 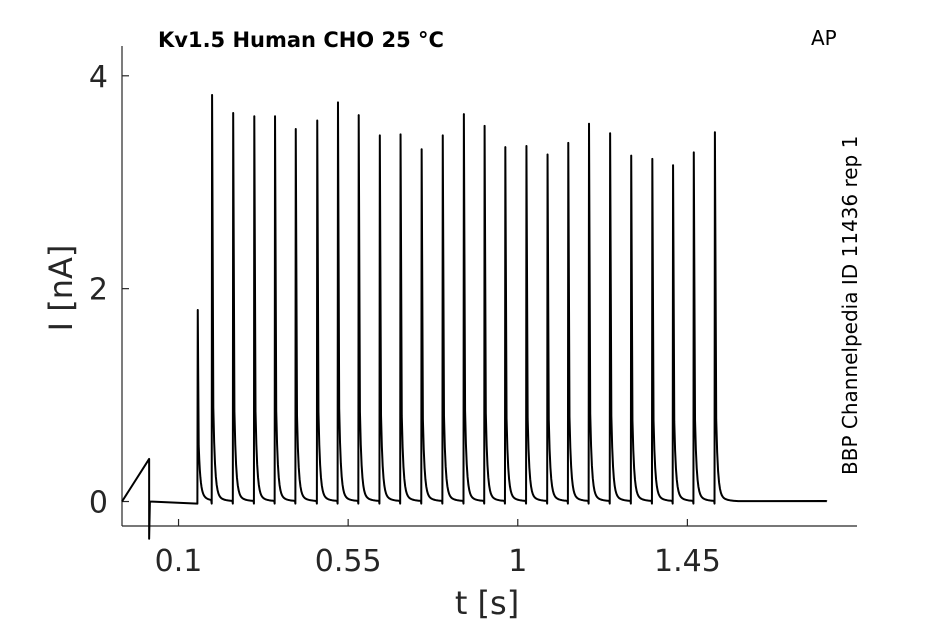 I want to click on x-tick-label: 0.55, so click(x=348, y=561).